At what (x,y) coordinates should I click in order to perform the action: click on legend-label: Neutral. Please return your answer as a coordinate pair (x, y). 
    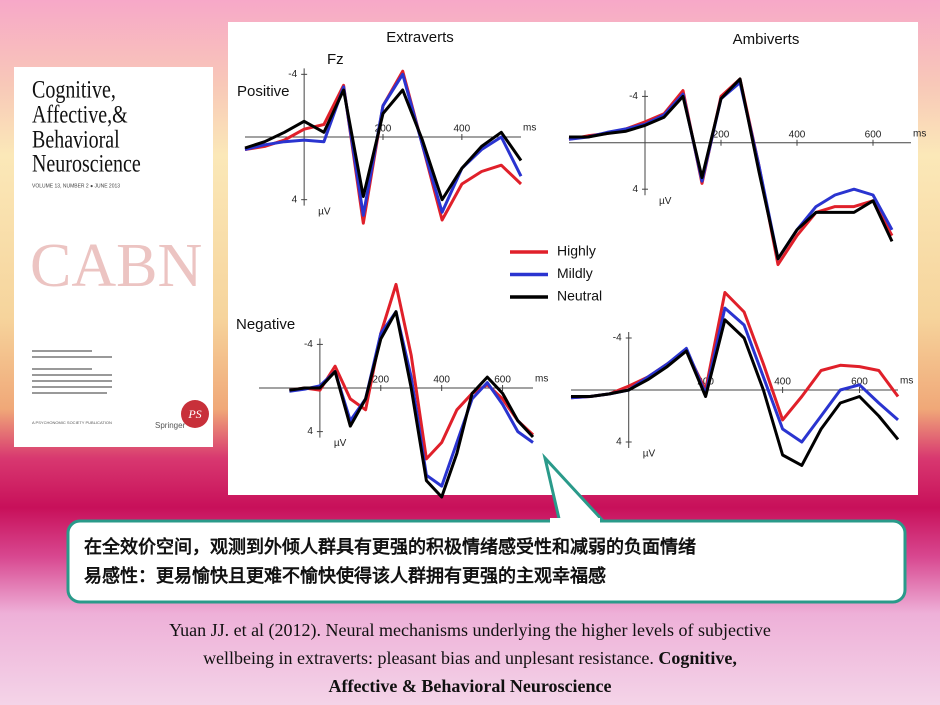
    Looking at the image, I should click on (579, 296).